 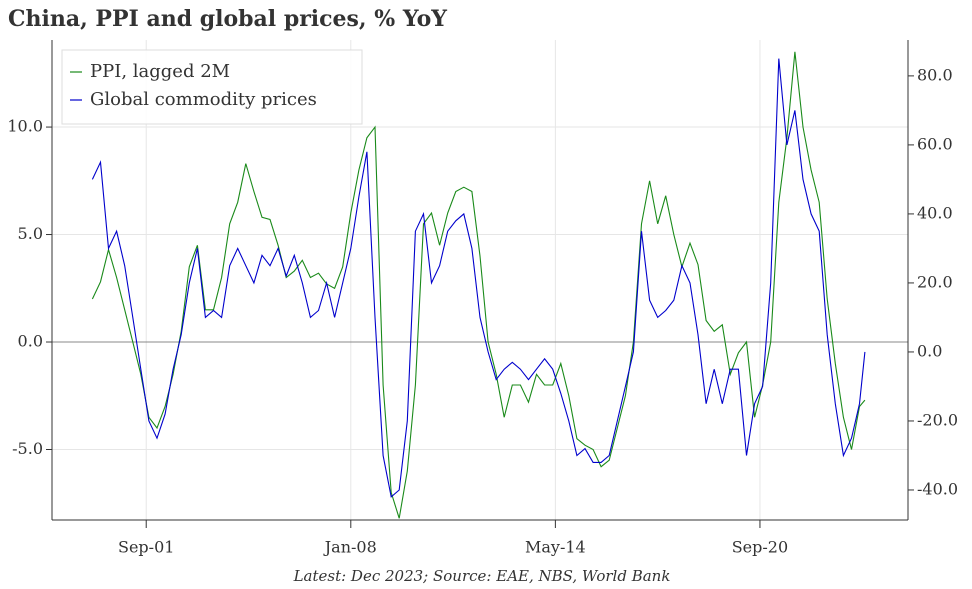 What do you see at coordinates (30, 341) in the screenshot?
I see `y-tick-label: 0.0` at bounding box center [30, 341].